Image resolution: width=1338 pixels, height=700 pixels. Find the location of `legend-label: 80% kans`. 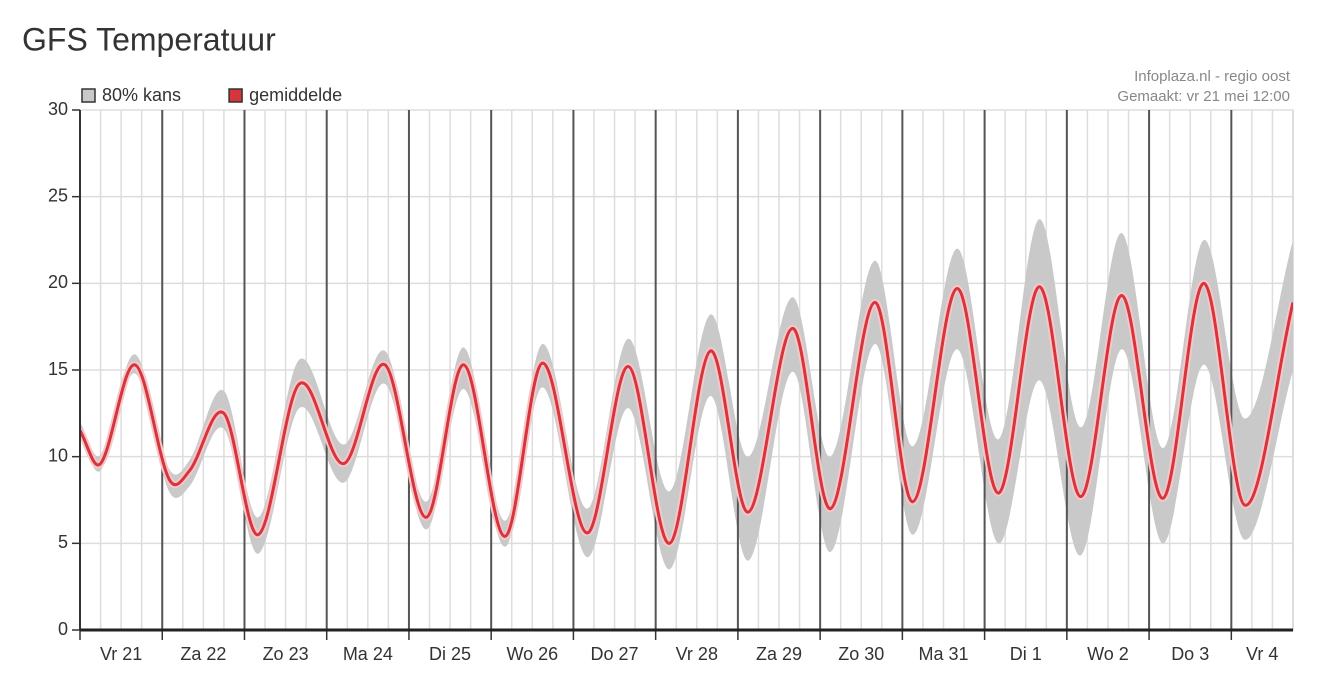

legend-label: 80% kans is located at coordinates (141, 95).